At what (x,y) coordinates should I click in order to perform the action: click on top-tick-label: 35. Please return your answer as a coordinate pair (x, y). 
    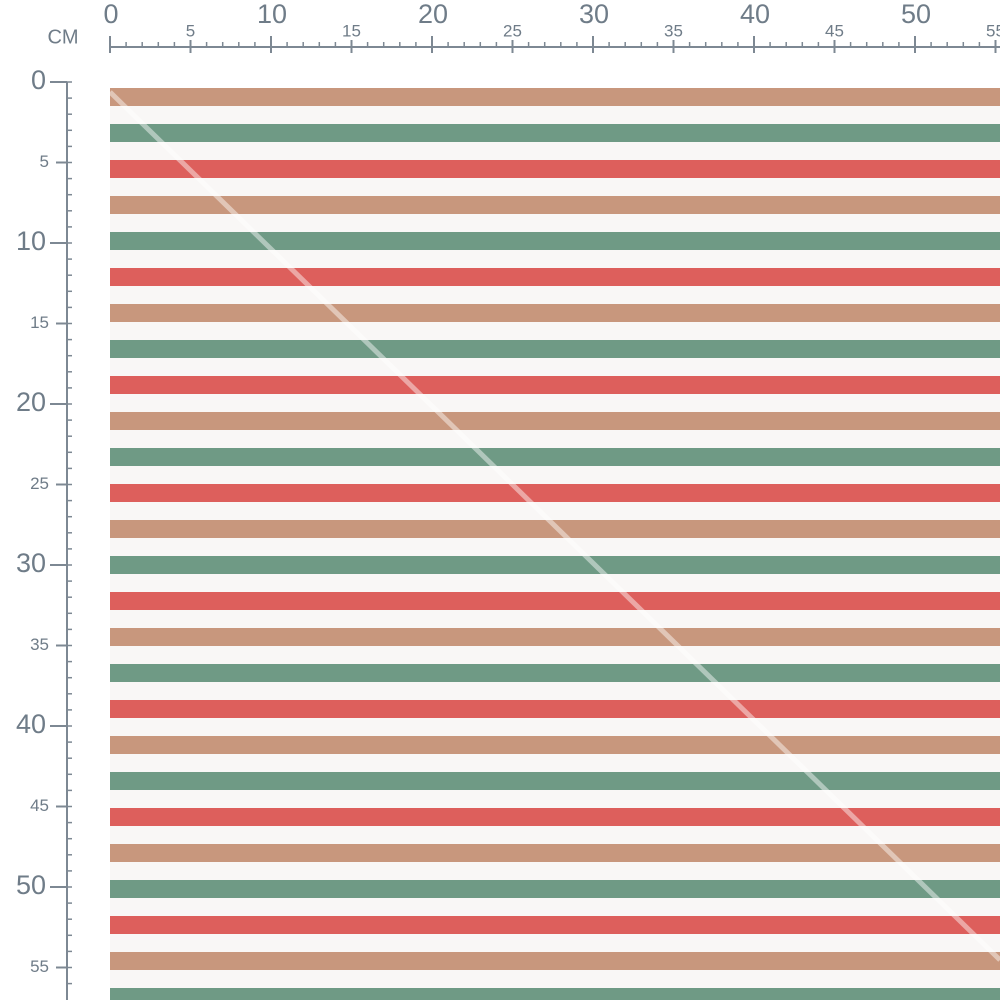
    Looking at the image, I should click on (673, 30).